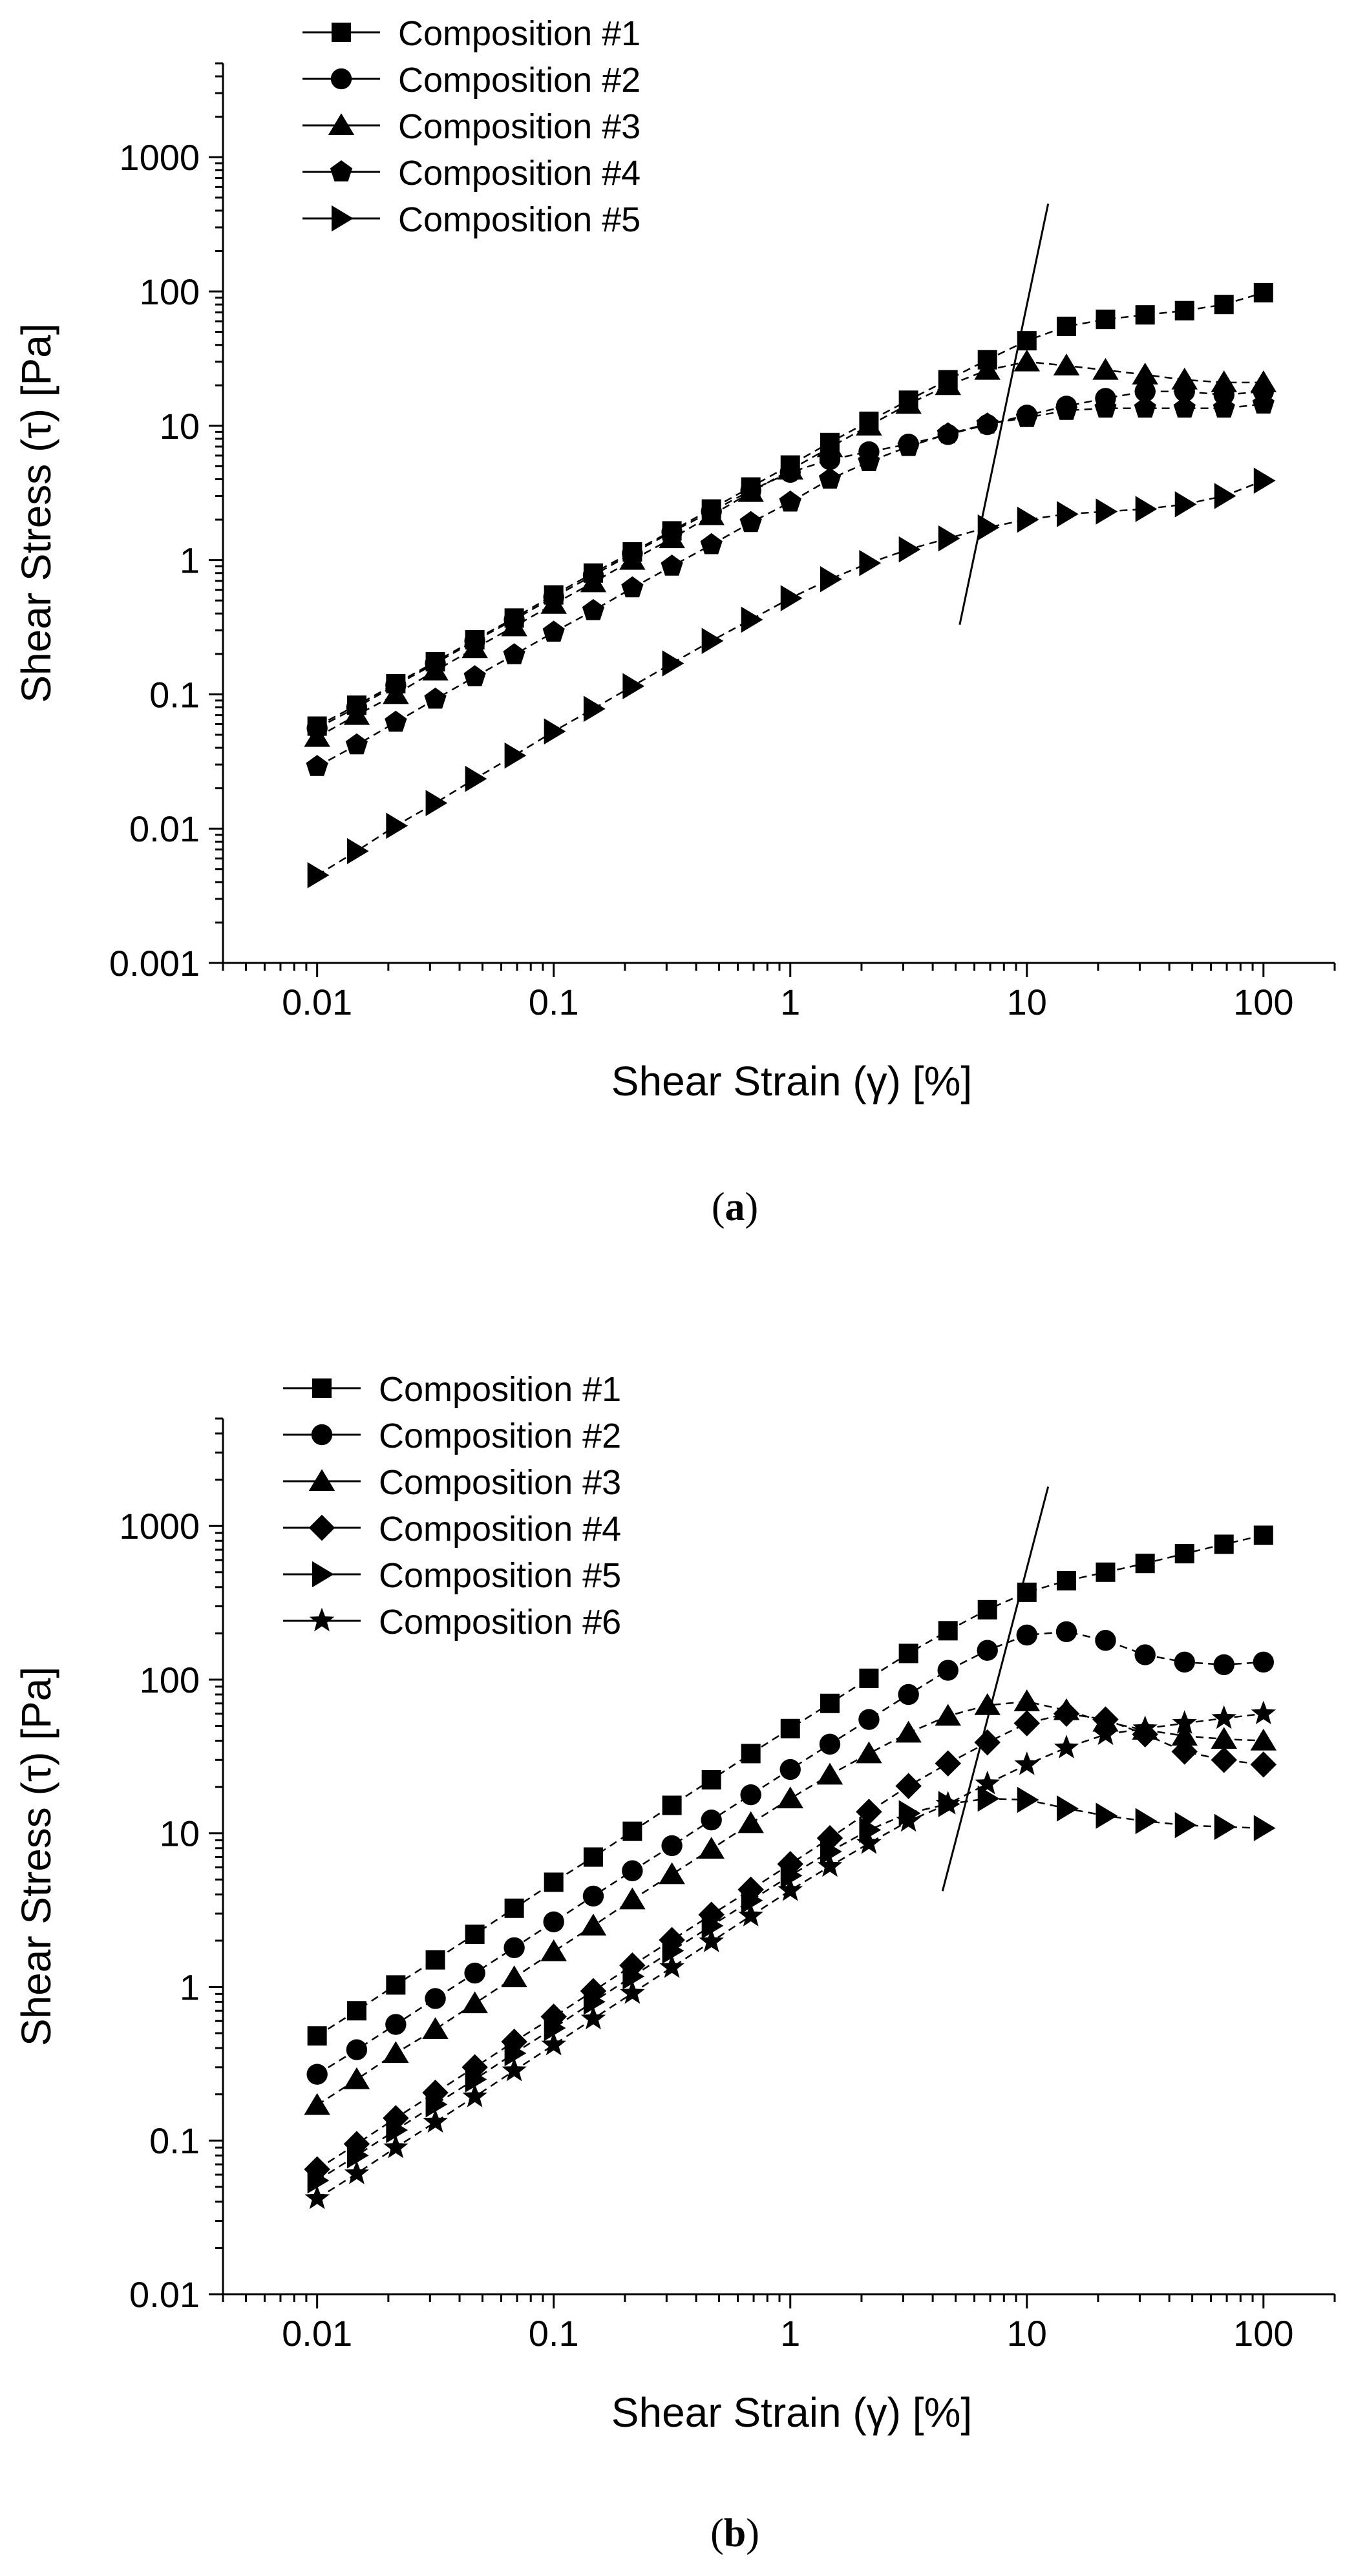  What do you see at coordinates (734, 2533) in the screenshot?
I see `caption-b: (b)` at bounding box center [734, 2533].